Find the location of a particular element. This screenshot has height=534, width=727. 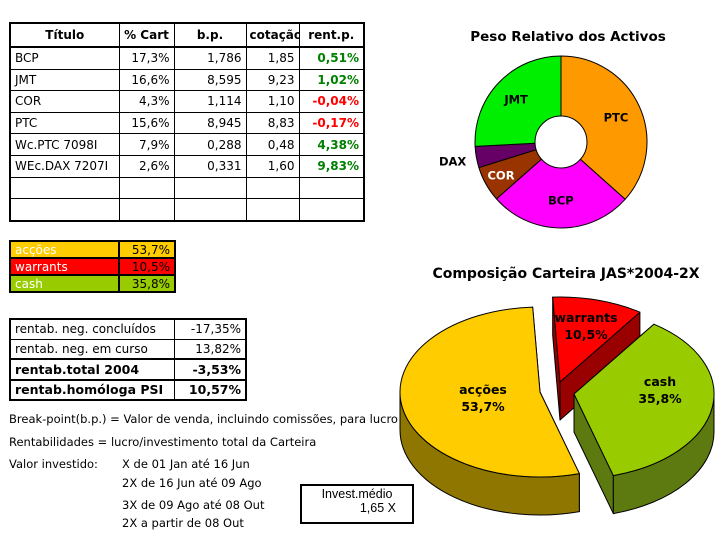

cell-titulo-3: PTC is located at coordinates (64, 123).